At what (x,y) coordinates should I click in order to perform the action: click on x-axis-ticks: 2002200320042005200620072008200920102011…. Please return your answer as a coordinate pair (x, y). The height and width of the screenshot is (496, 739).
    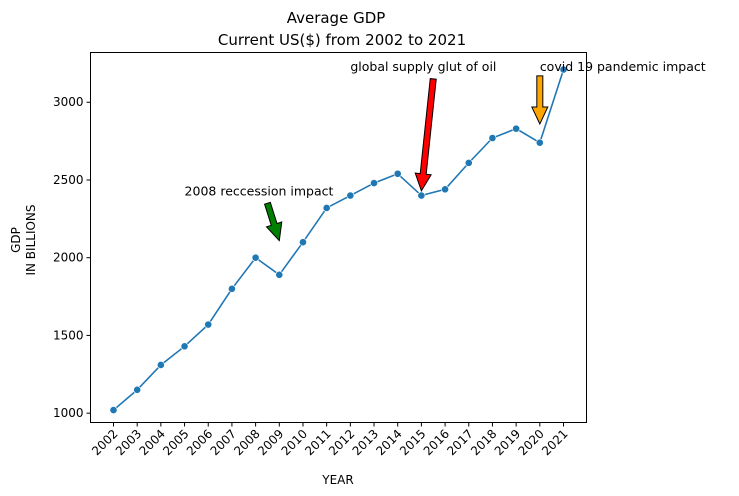
    Looking at the image, I should click on (330, 440).